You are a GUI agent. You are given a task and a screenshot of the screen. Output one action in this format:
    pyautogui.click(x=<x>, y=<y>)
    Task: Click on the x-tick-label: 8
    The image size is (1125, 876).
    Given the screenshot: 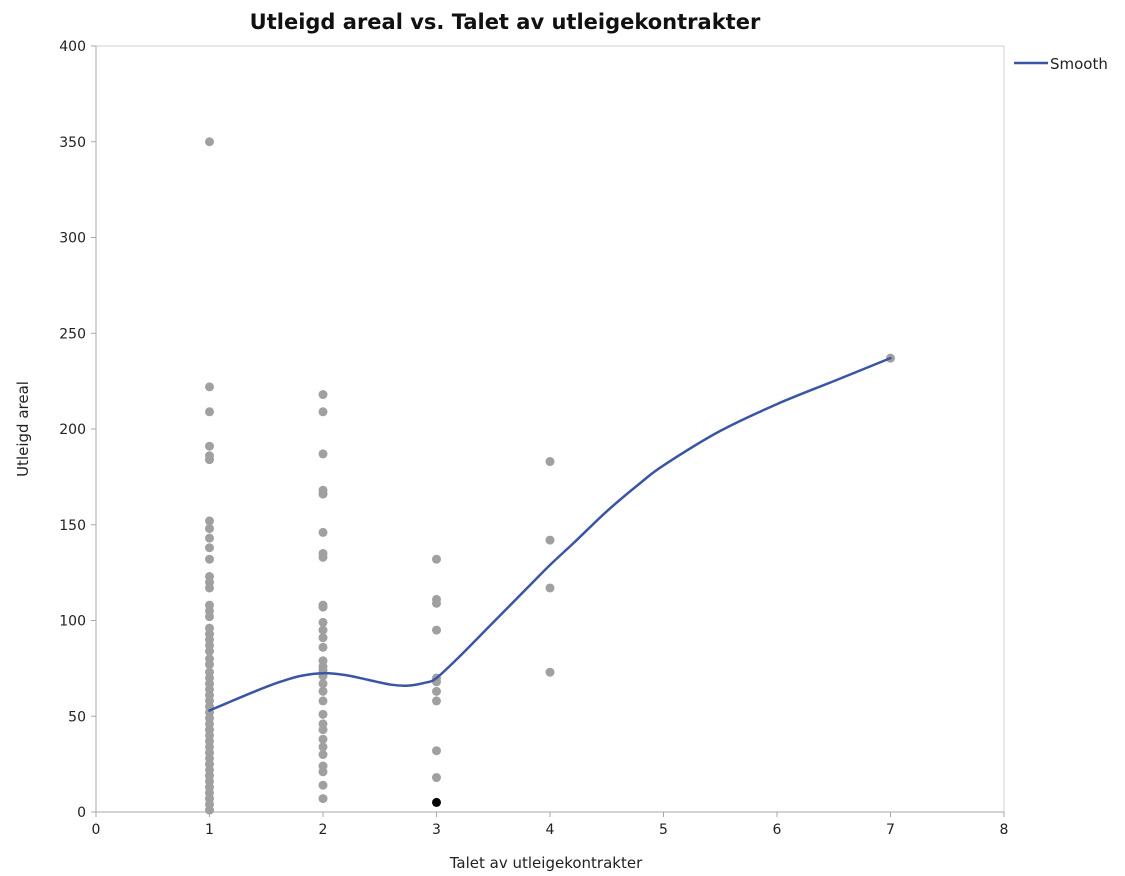 What is the action you would take?
    pyautogui.click(x=1004, y=830)
    